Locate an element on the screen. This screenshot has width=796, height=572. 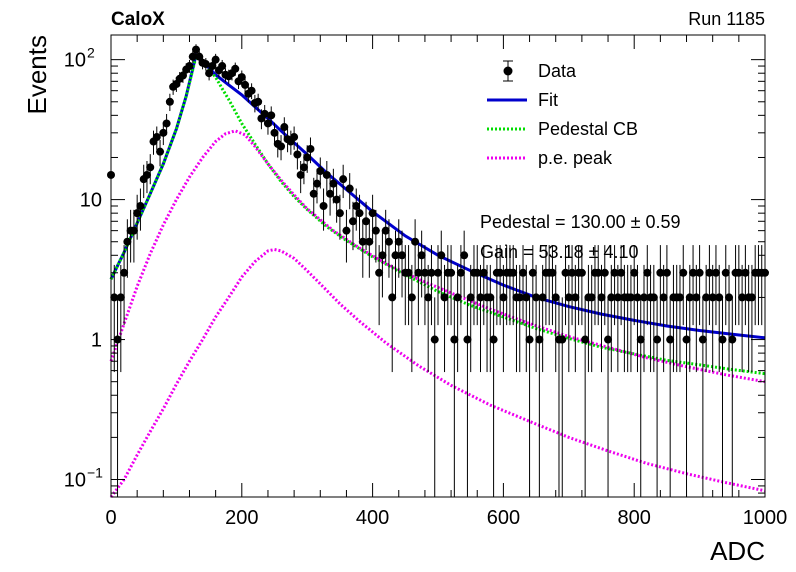
x-tick-label: 400 is located at coordinates (372, 518).